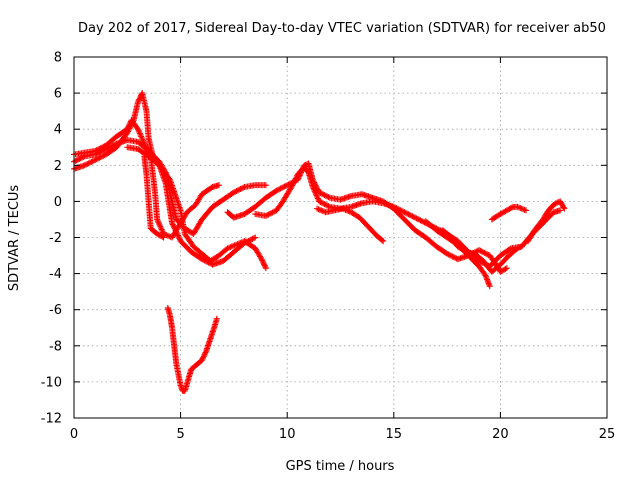 This screenshot has width=640, height=480. What do you see at coordinates (180, 434) in the screenshot?
I see `x-tick-label: 5` at bounding box center [180, 434].